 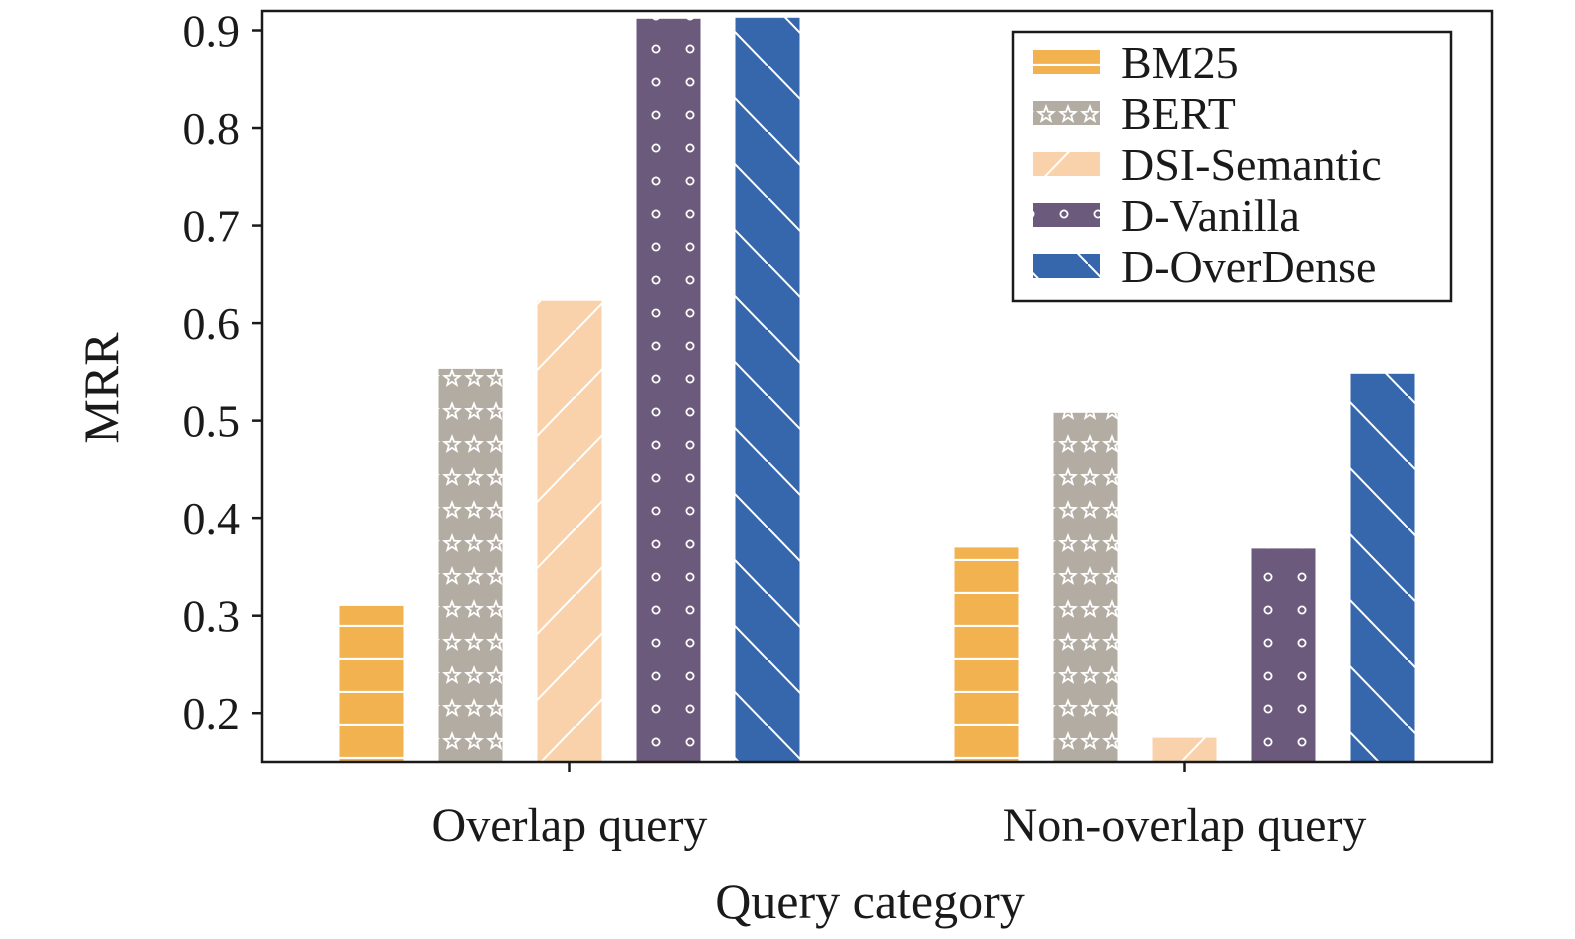 I want to click on x-tick-label: Non-overlap query, so click(x=1185, y=825).